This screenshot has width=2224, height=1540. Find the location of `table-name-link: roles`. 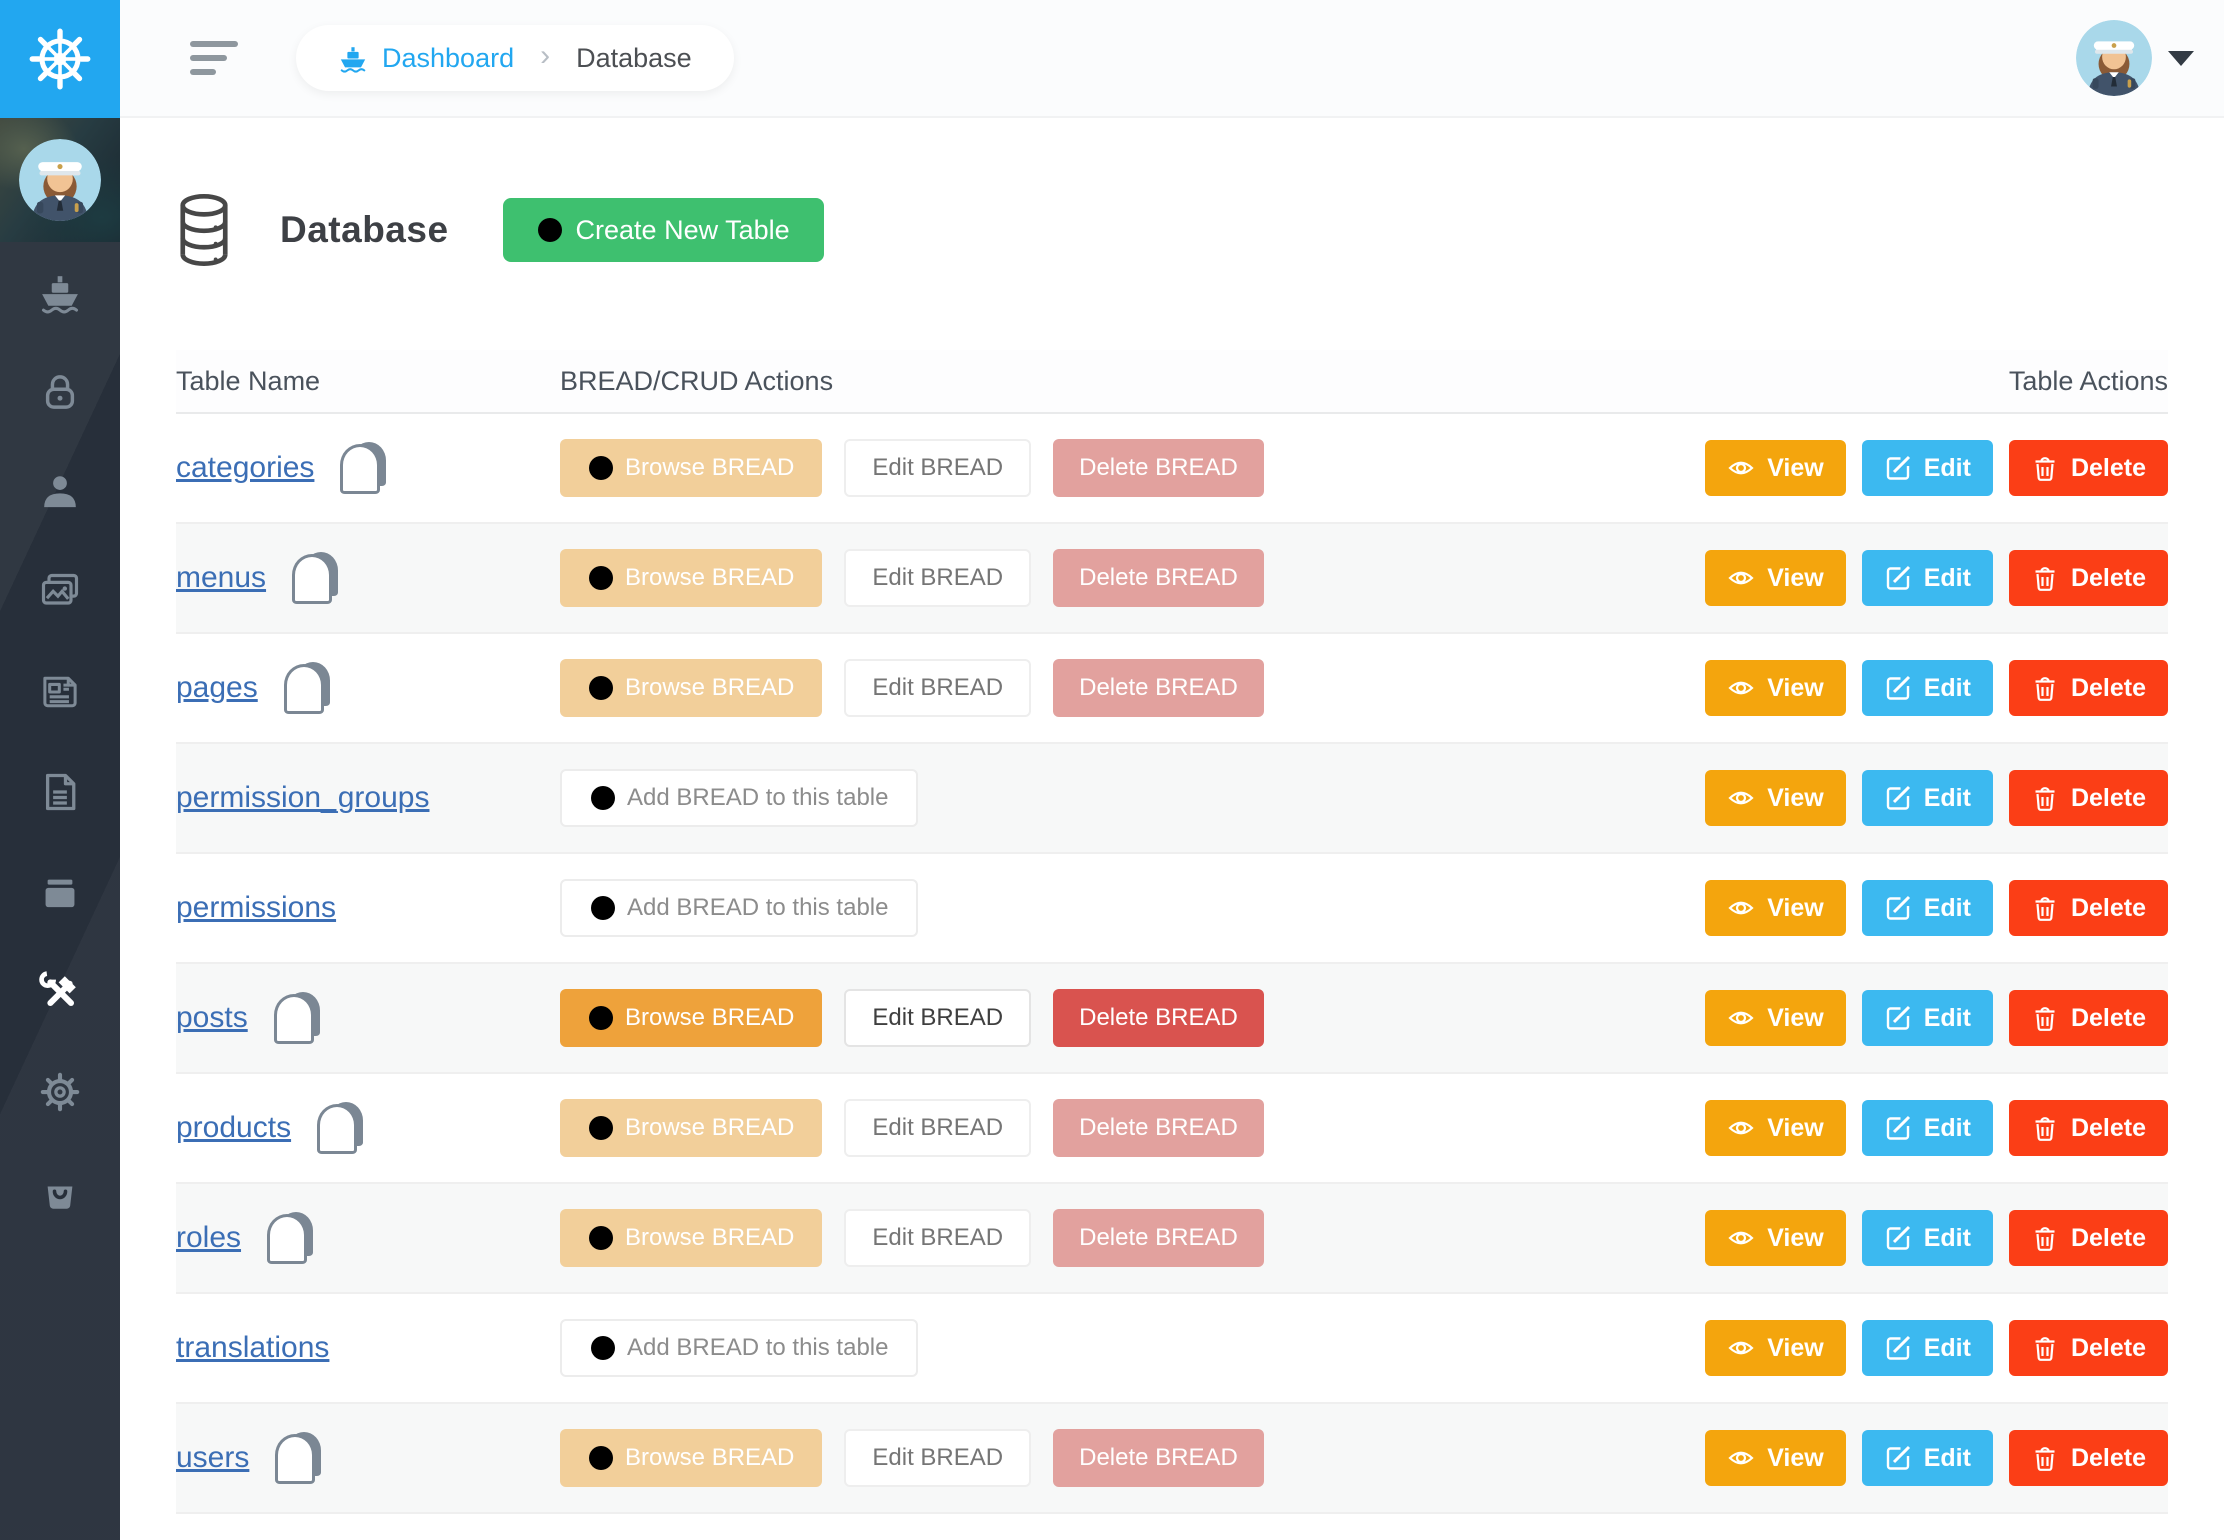

table-name-link: roles is located at coordinates (209, 1237).